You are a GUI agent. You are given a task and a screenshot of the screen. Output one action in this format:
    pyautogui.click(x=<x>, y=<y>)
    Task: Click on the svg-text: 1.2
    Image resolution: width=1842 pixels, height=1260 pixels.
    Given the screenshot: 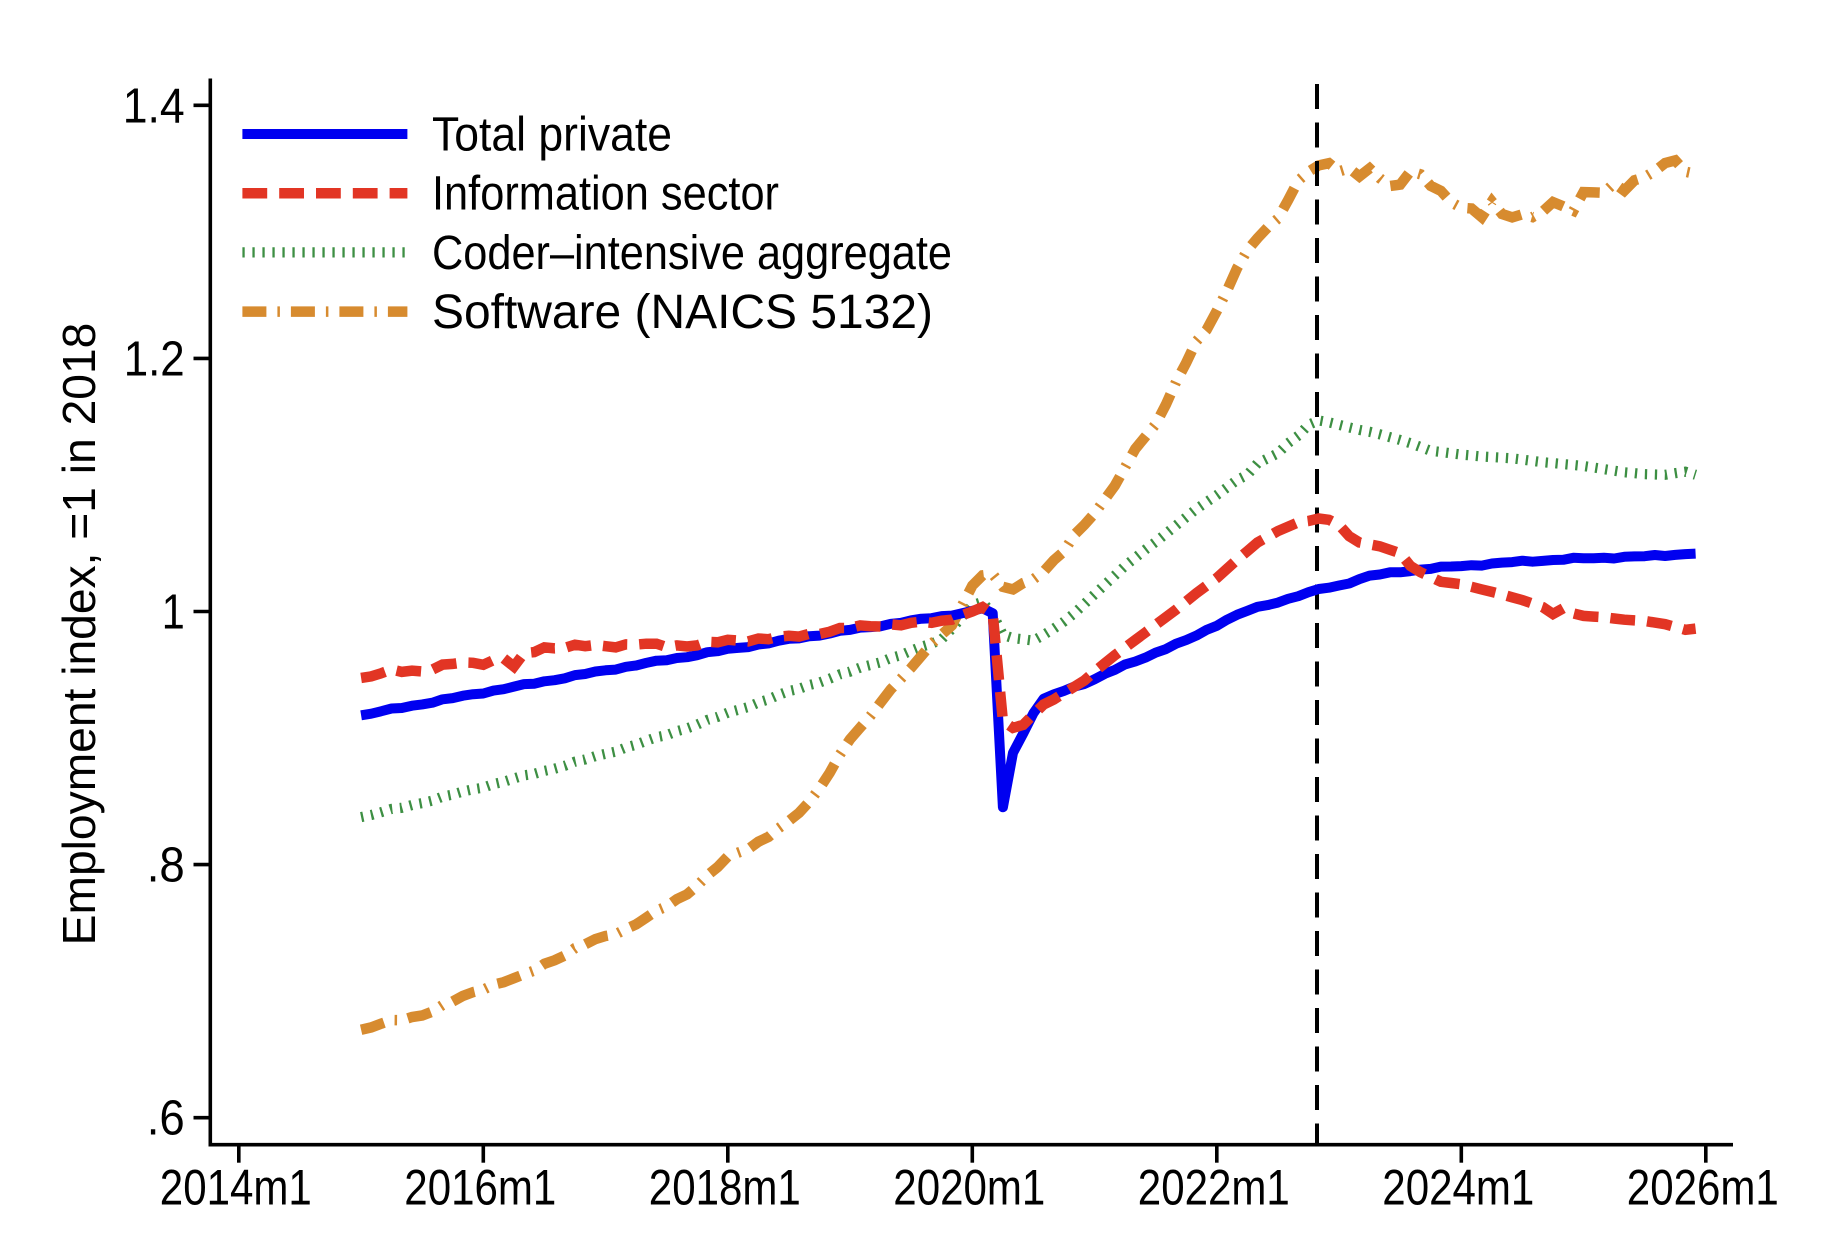 What is the action you would take?
    pyautogui.click(x=154, y=359)
    